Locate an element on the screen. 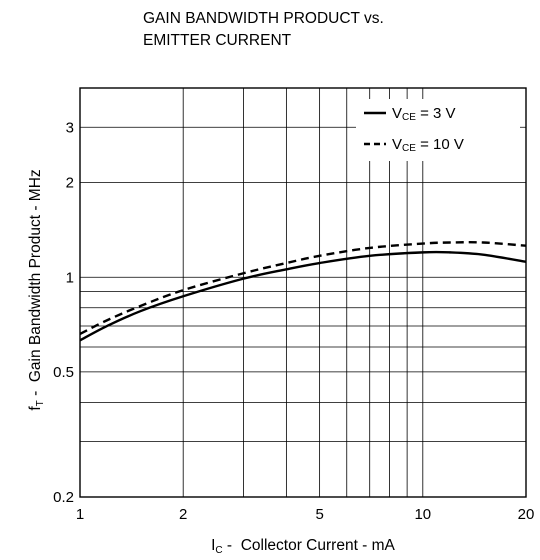  legend-entry: VCE = 3 V is located at coordinates (424, 114).